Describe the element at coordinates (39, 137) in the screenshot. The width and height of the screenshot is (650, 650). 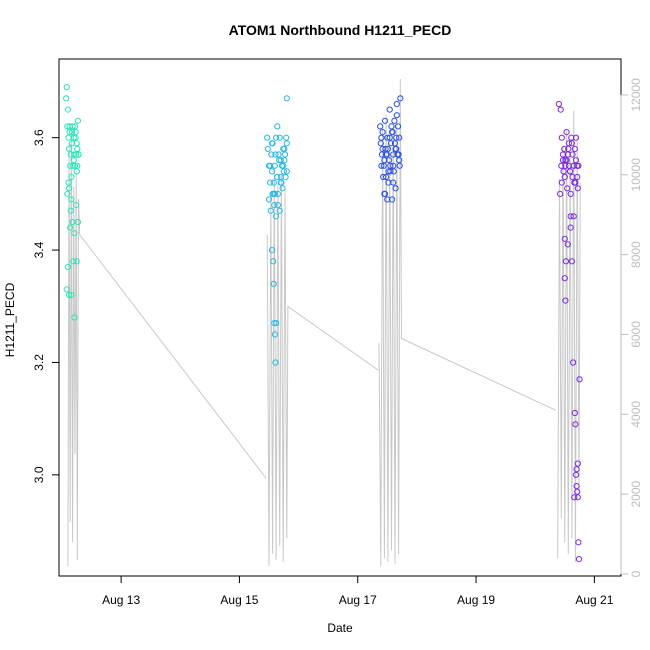
I see `y-tick-label: 3.6` at that location.